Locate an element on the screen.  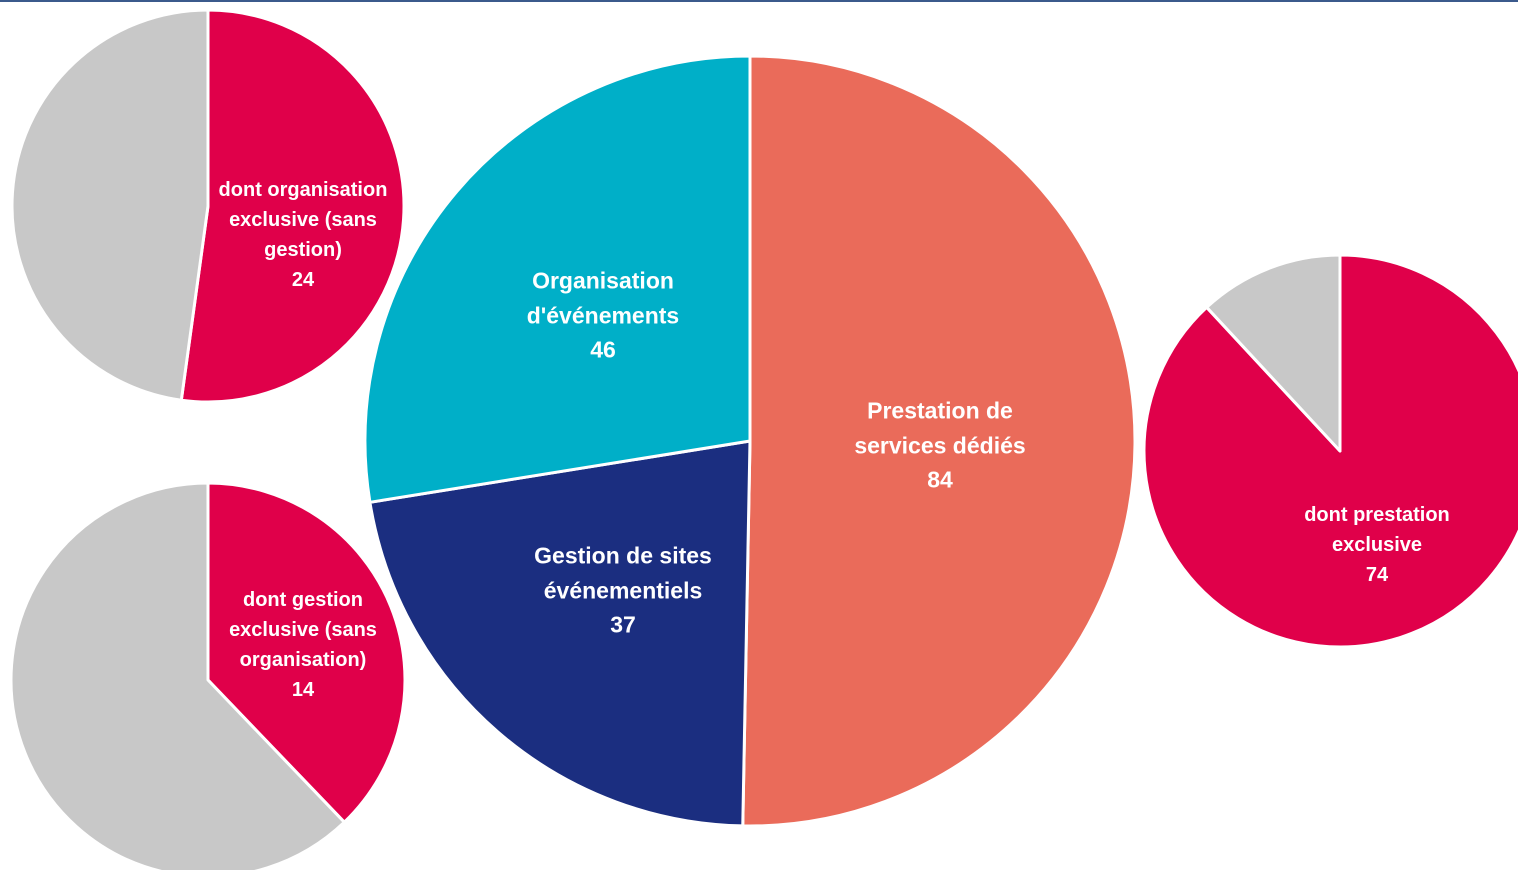
slice-label: Organisation d'événements 46 is located at coordinates (603, 315).